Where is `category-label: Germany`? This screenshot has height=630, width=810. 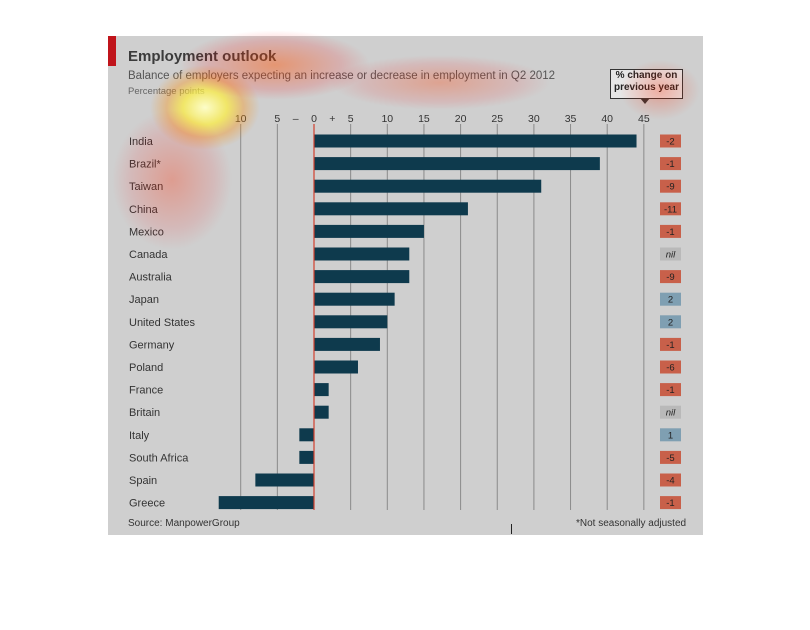 category-label: Germany is located at coordinates (152, 345).